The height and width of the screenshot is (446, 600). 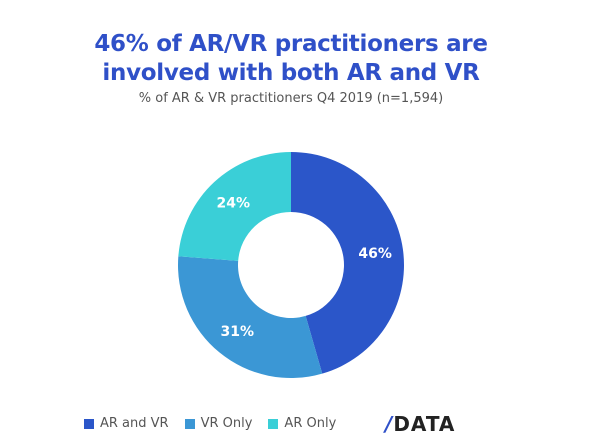 What do you see at coordinates (238, 332) in the screenshot?
I see `data-label: 31%` at bounding box center [238, 332].